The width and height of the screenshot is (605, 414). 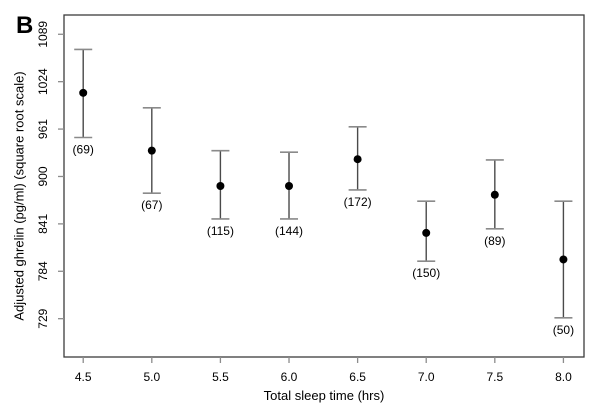 I want to click on y-tick-label: 1024, so click(x=43, y=81).